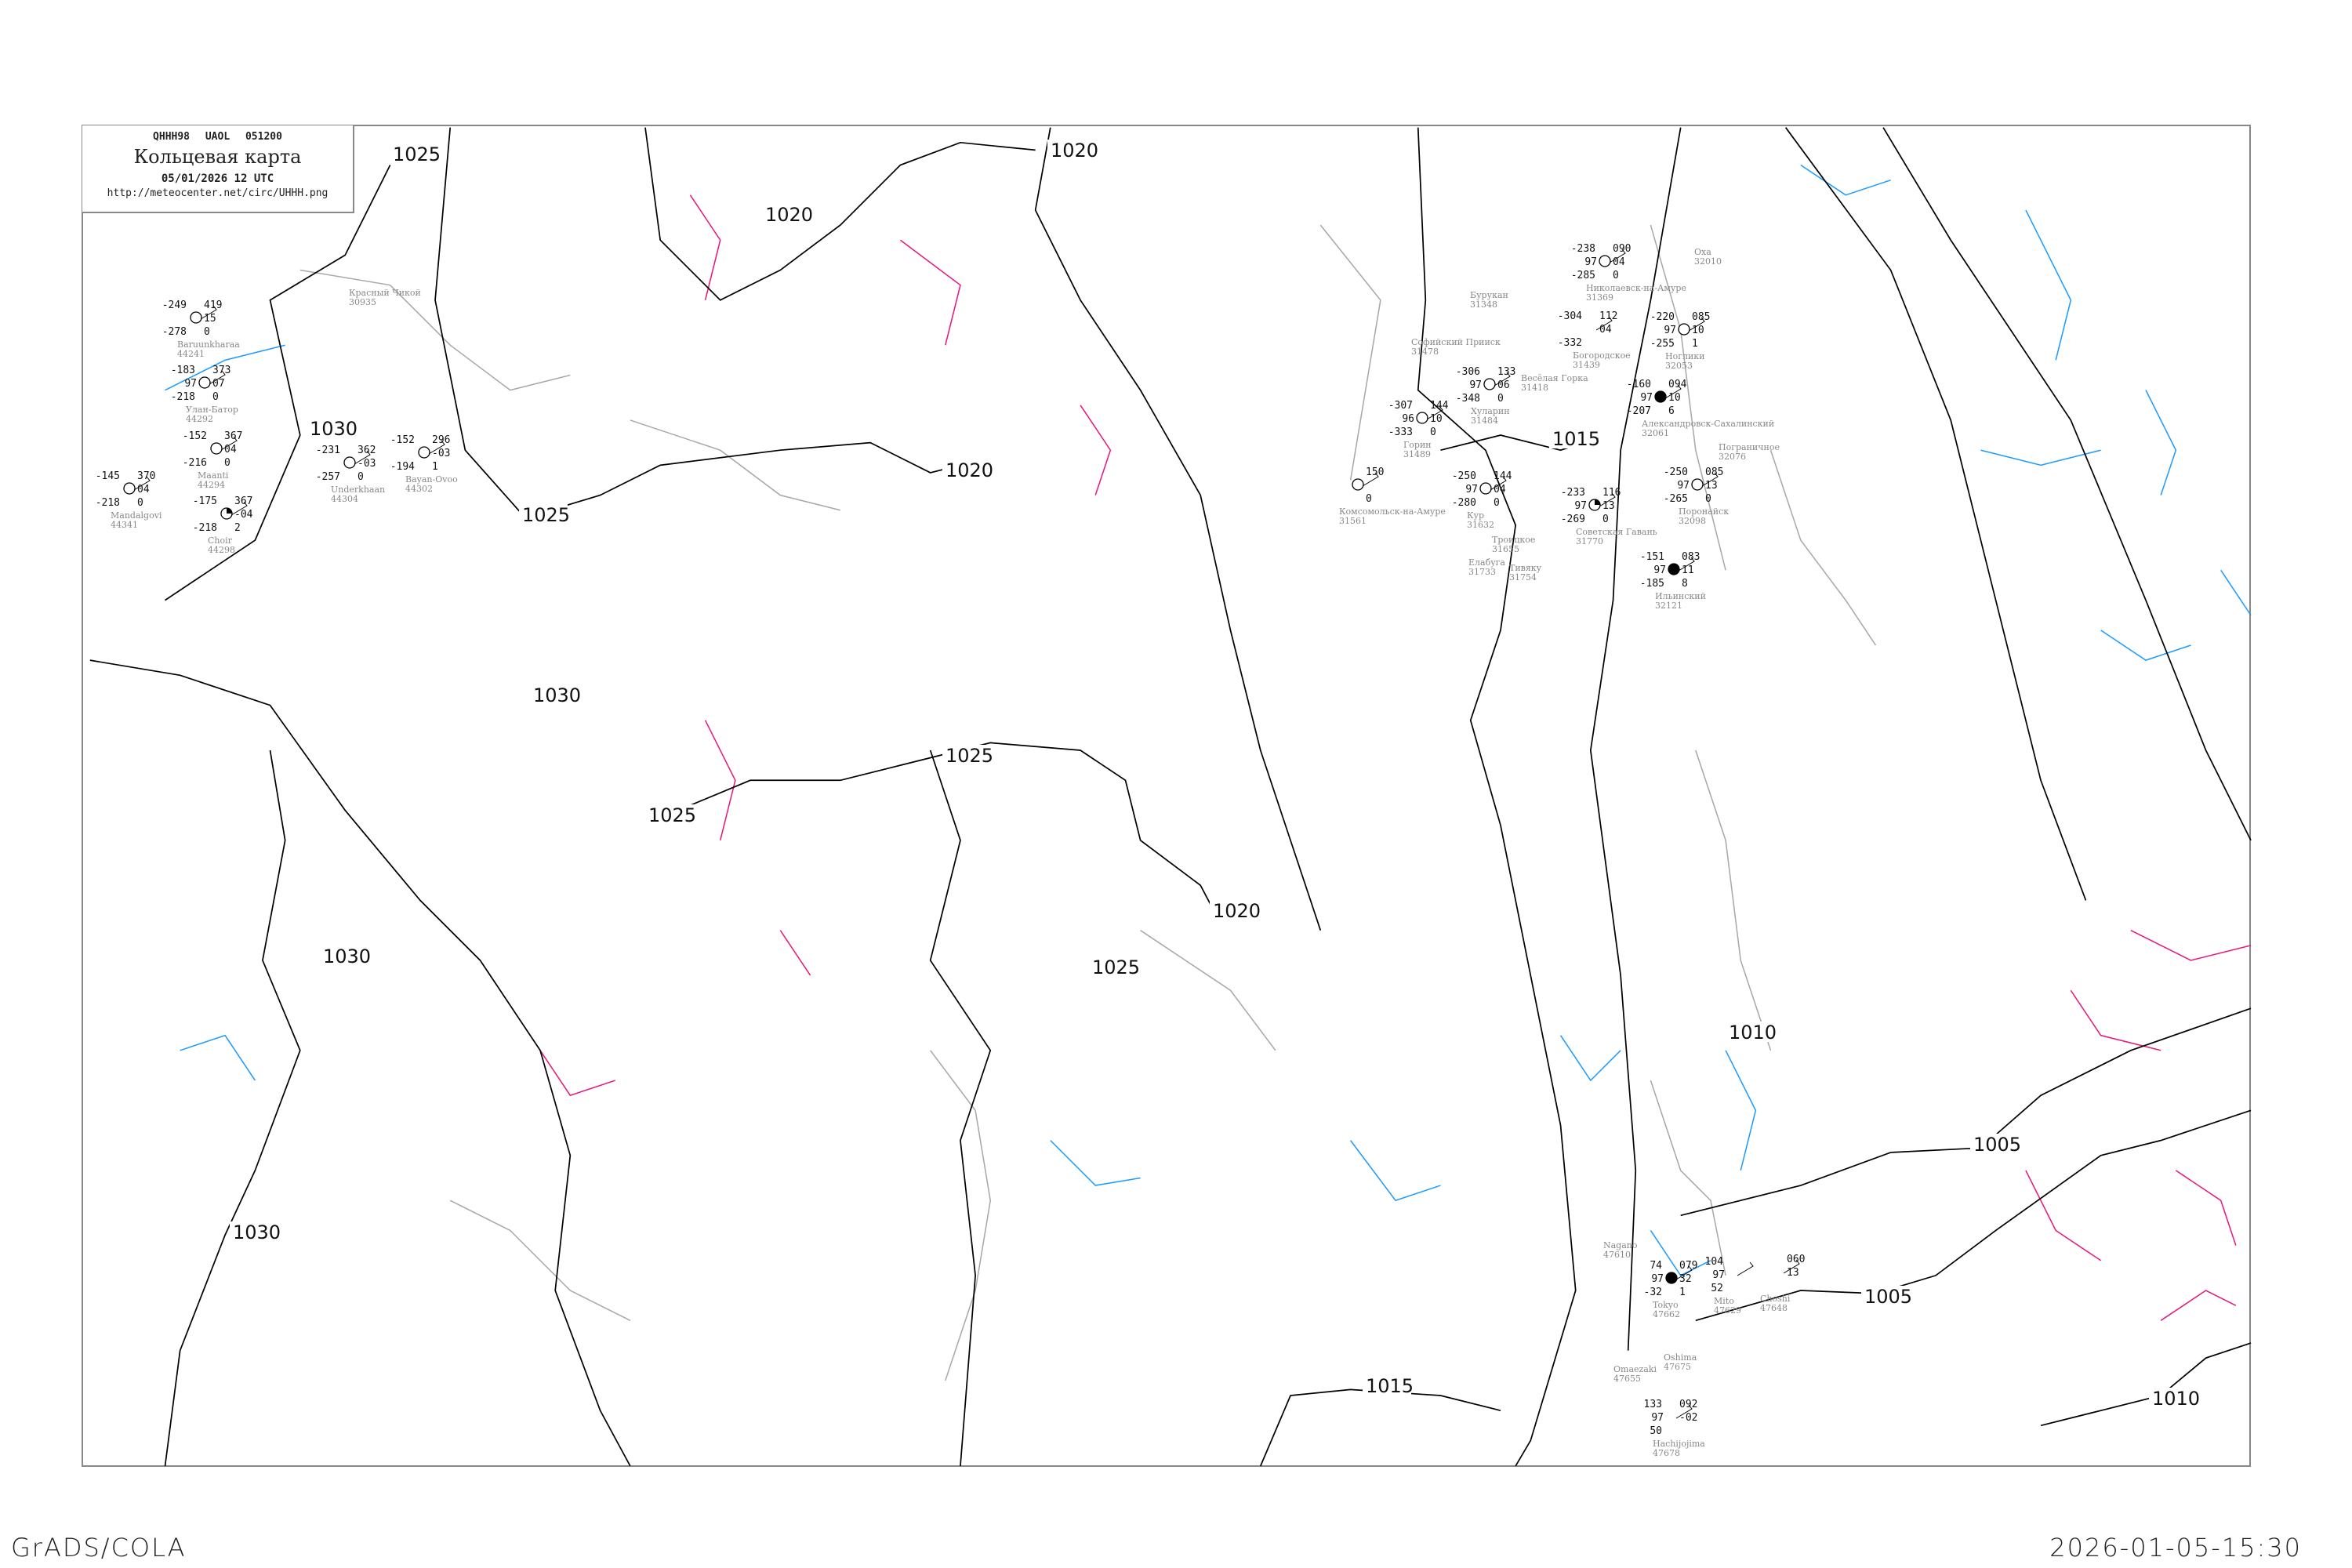  Describe the element at coordinates (229, 511) in the screenshot. I see `sky-cover-fill` at that location.